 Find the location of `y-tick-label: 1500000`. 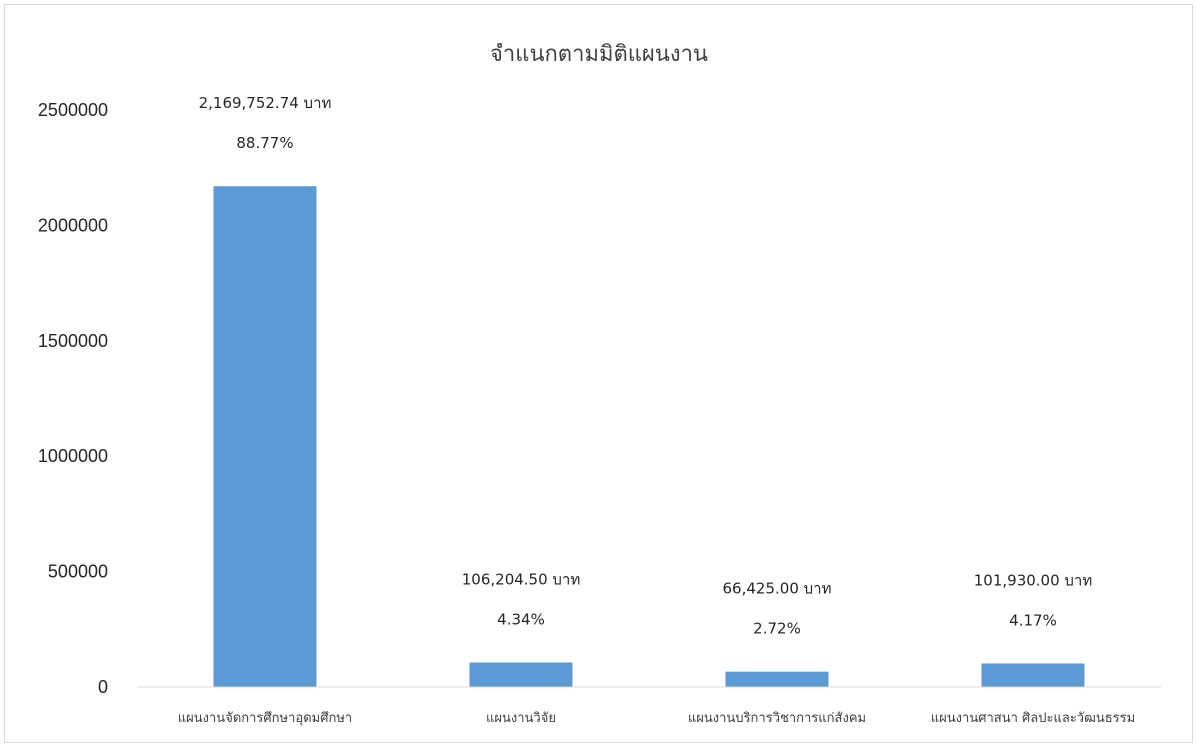

y-tick-label: 1500000 is located at coordinates (73, 341).